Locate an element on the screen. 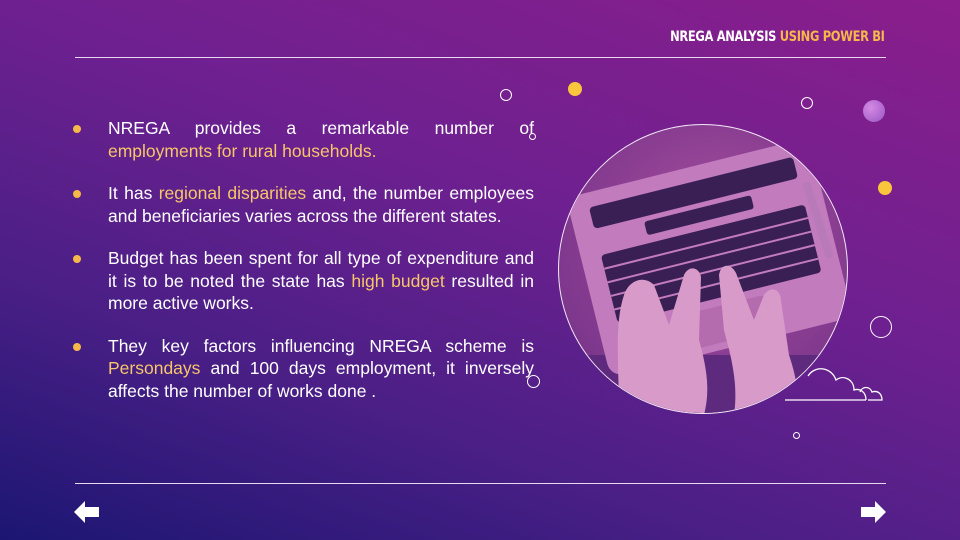 The height and width of the screenshot is (540, 960). bottom-divider is located at coordinates (480, 483).